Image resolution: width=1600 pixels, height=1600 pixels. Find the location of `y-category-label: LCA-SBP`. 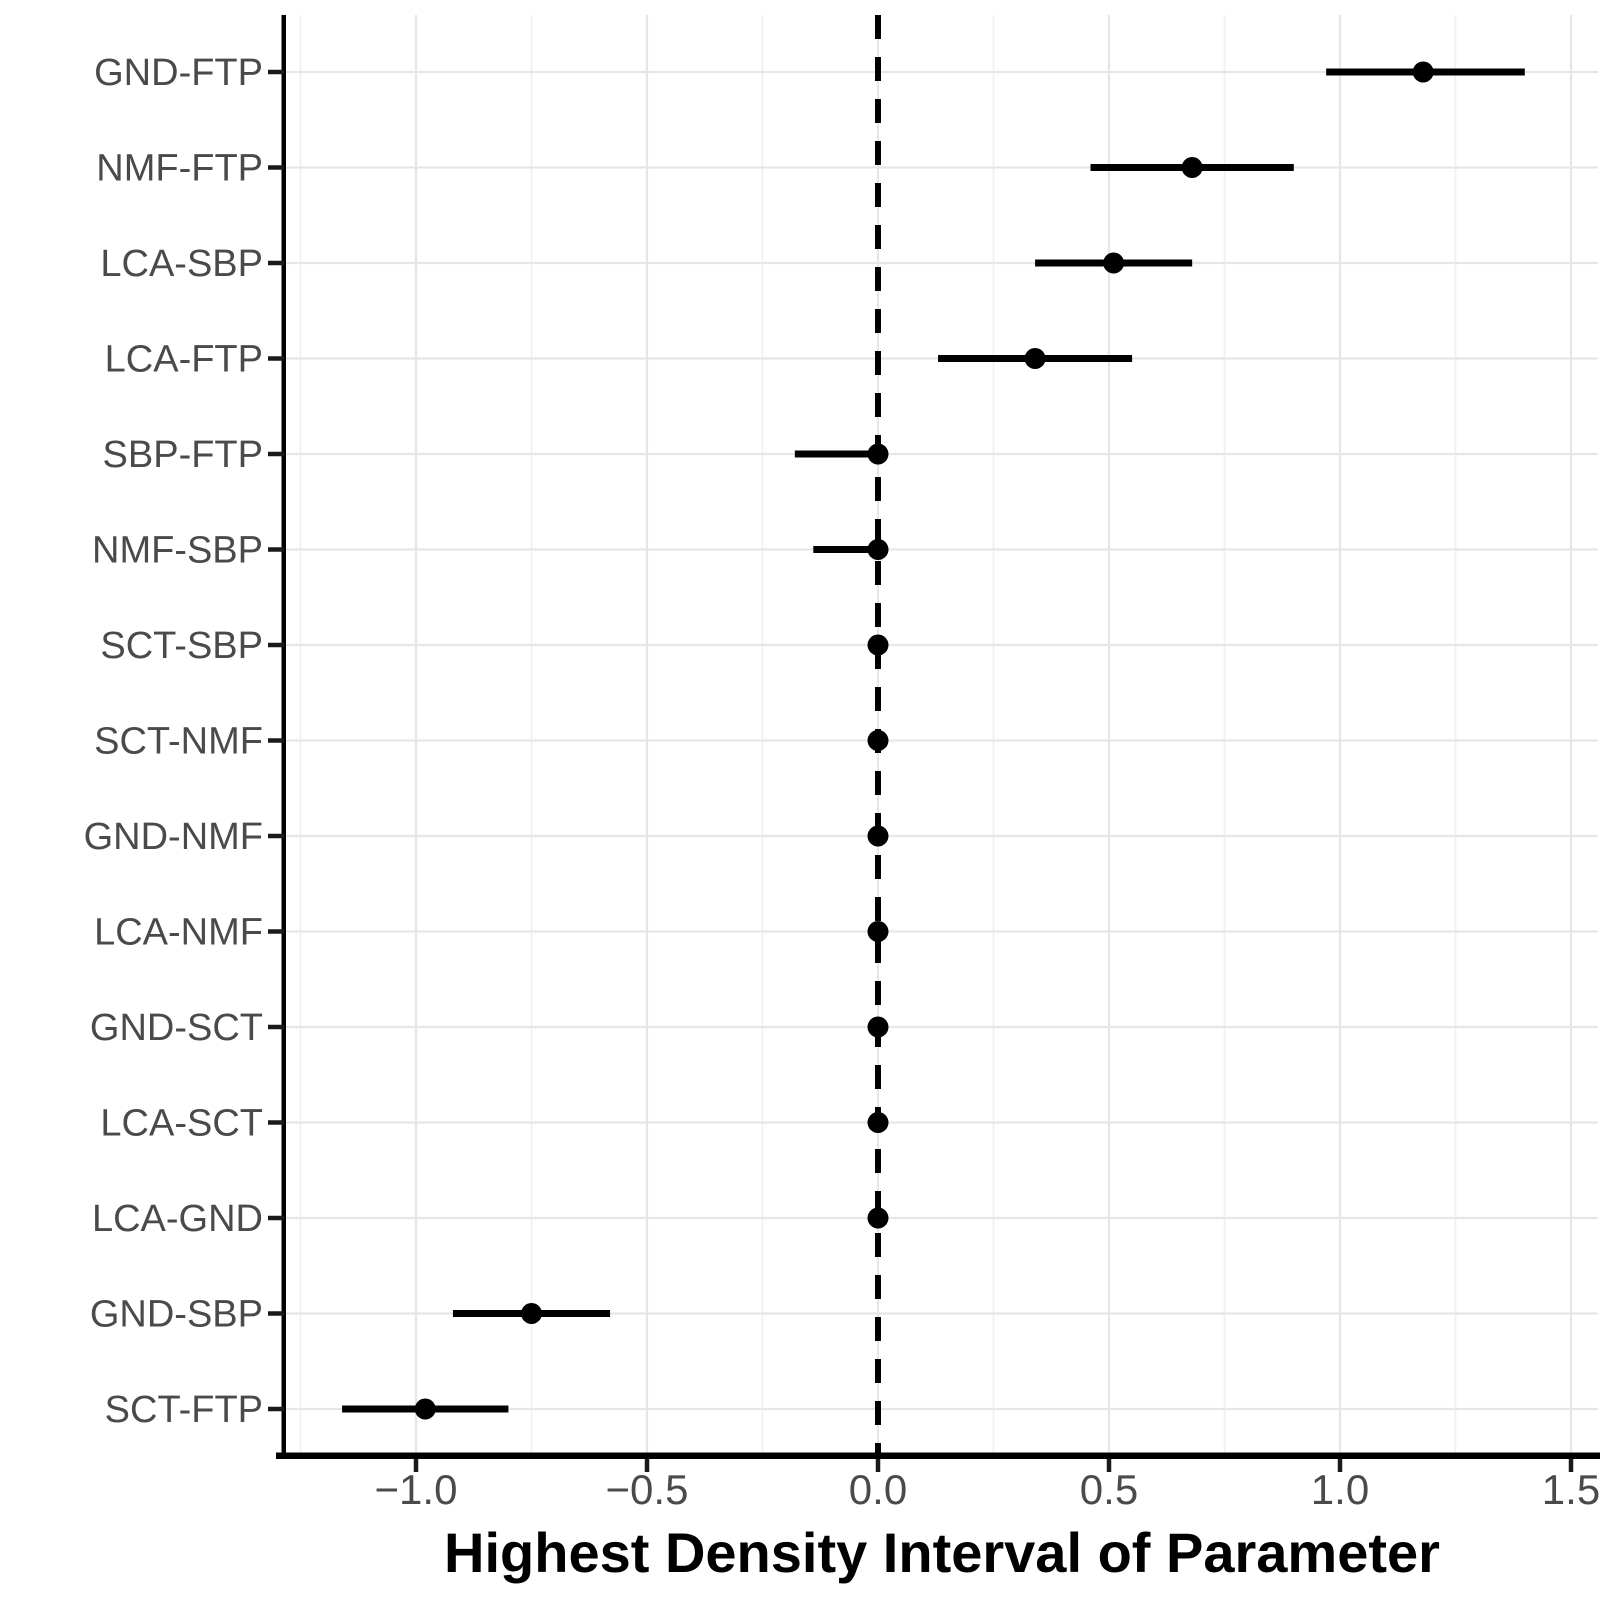

y-category-label: LCA-SBP is located at coordinates (181, 264).